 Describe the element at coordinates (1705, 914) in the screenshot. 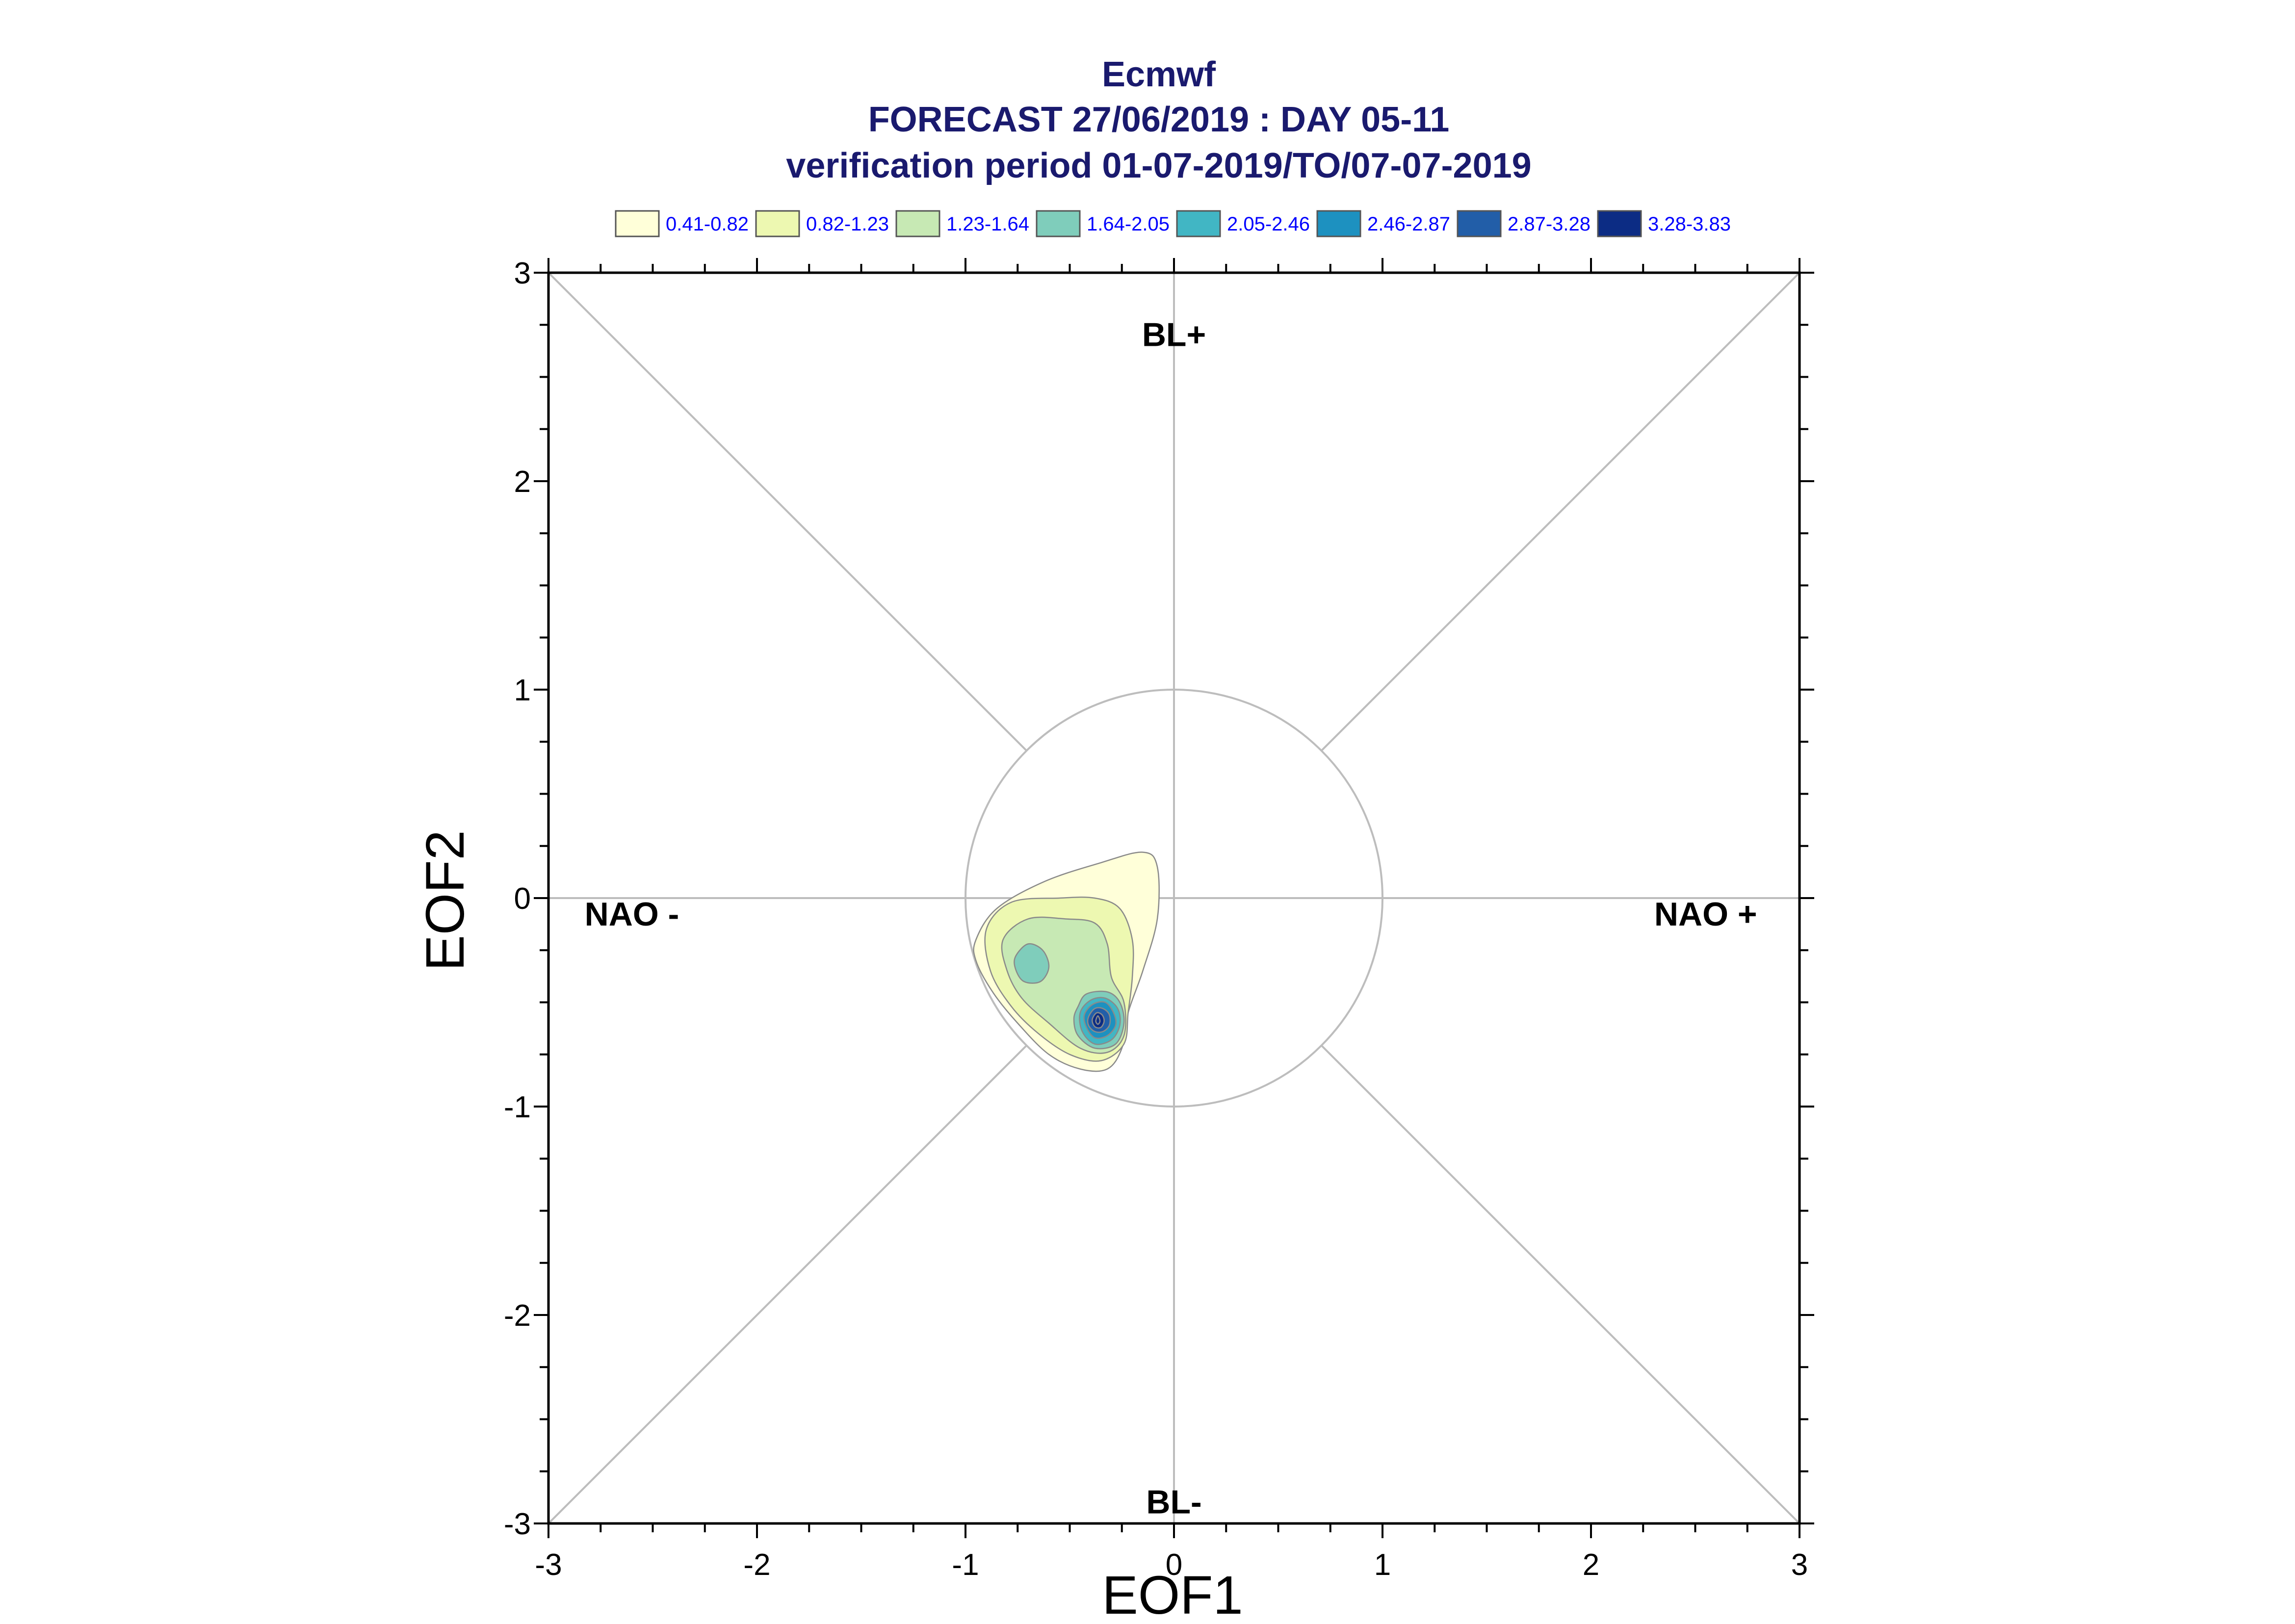

I see `regime-label-3: NAO +` at that location.